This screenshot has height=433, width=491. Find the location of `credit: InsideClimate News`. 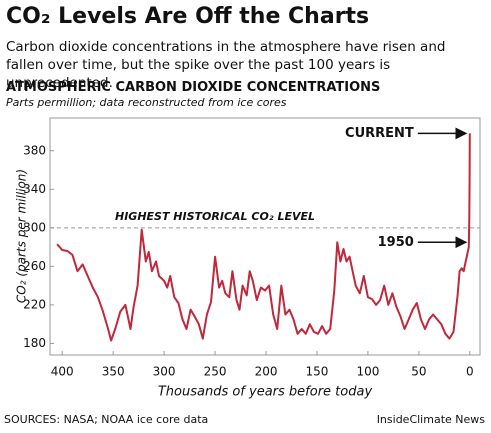

credit: InsideClimate News is located at coordinates (430, 419).